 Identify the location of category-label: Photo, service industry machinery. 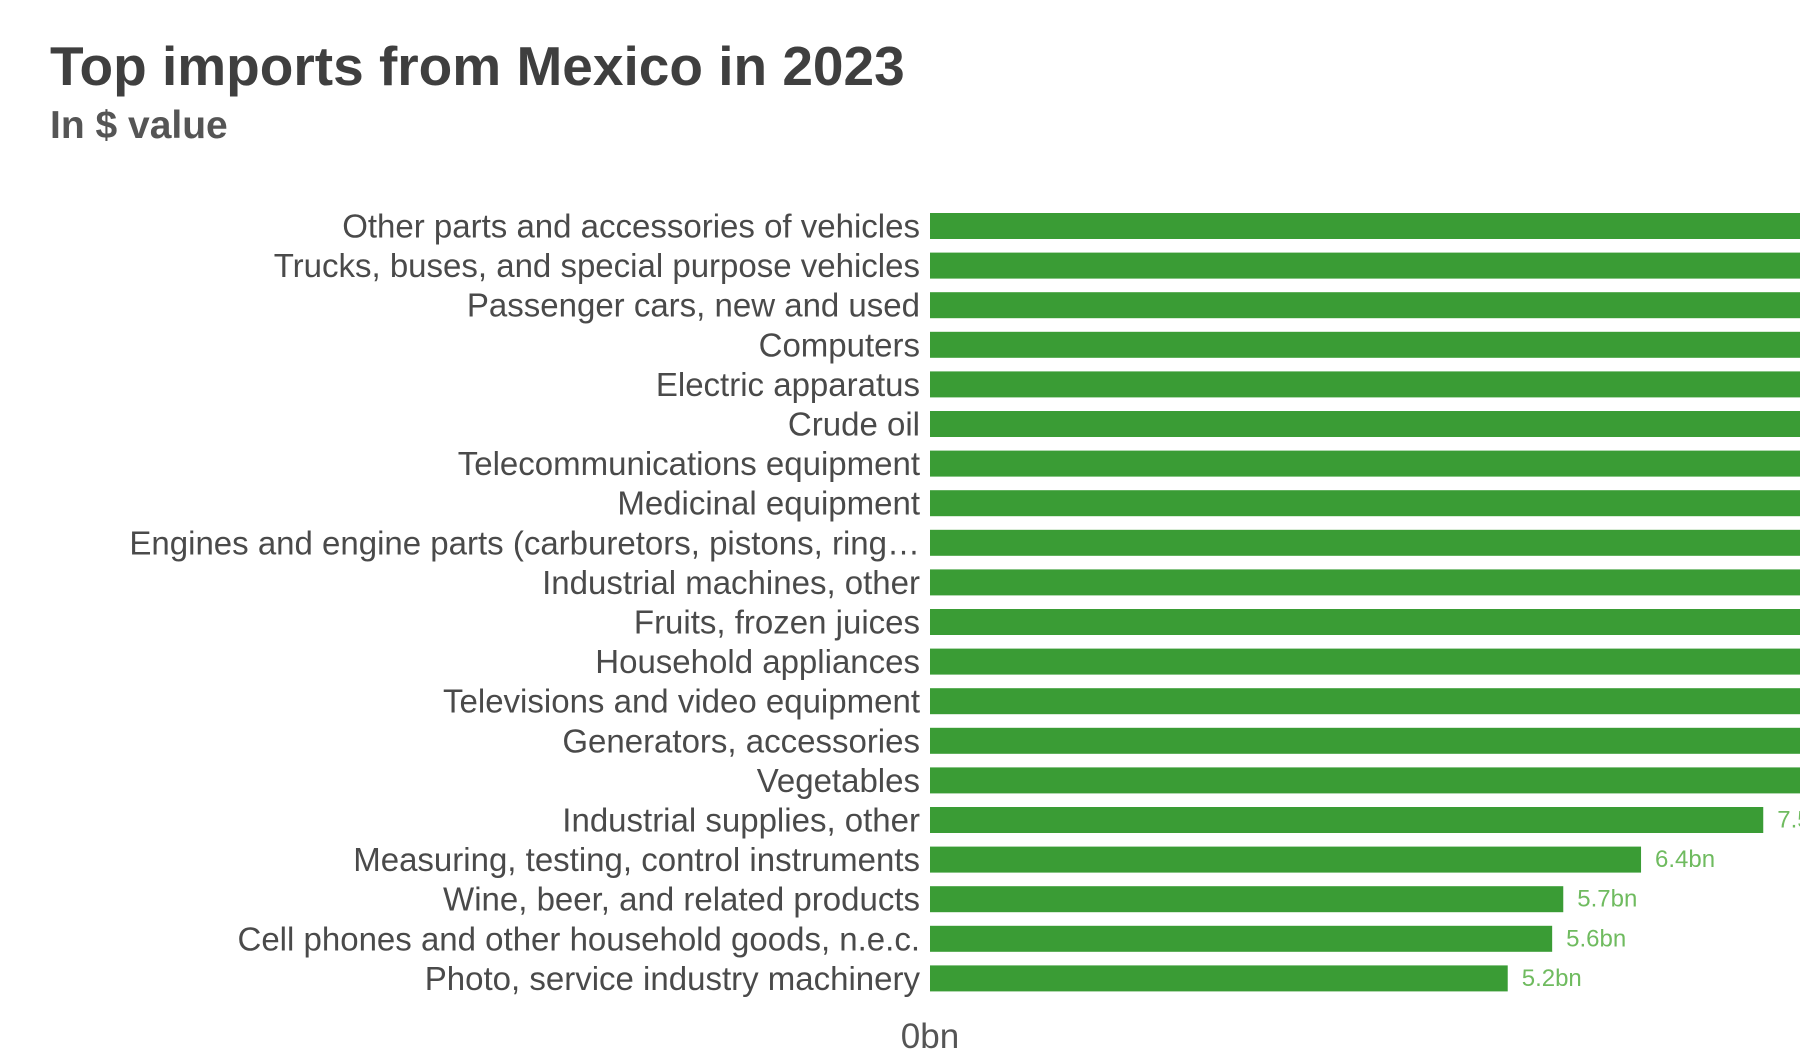
(673, 978).